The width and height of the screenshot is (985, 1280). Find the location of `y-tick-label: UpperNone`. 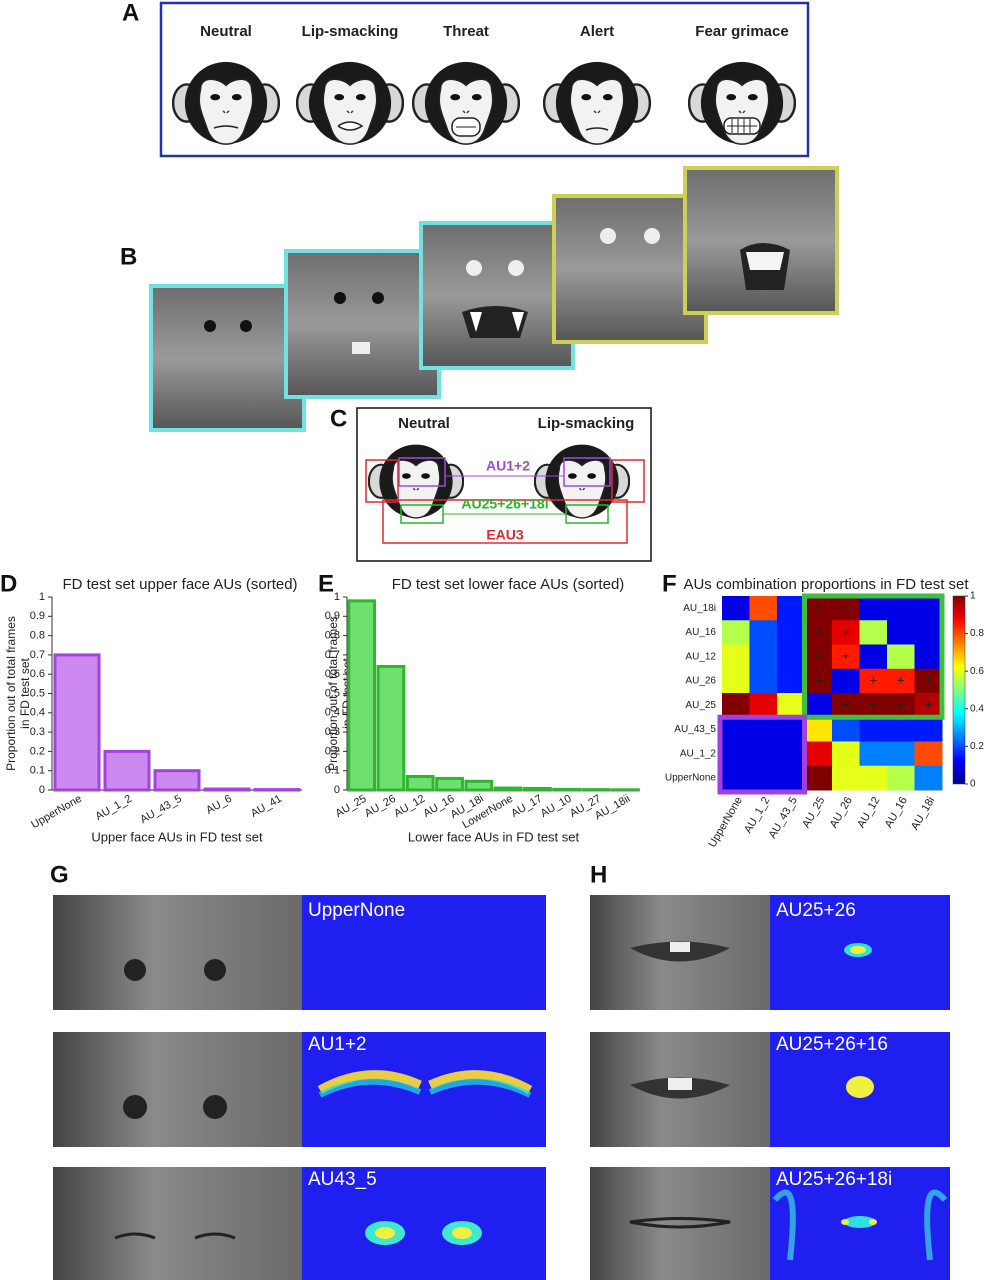

y-tick-label: UpperNone is located at coordinates (691, 778).